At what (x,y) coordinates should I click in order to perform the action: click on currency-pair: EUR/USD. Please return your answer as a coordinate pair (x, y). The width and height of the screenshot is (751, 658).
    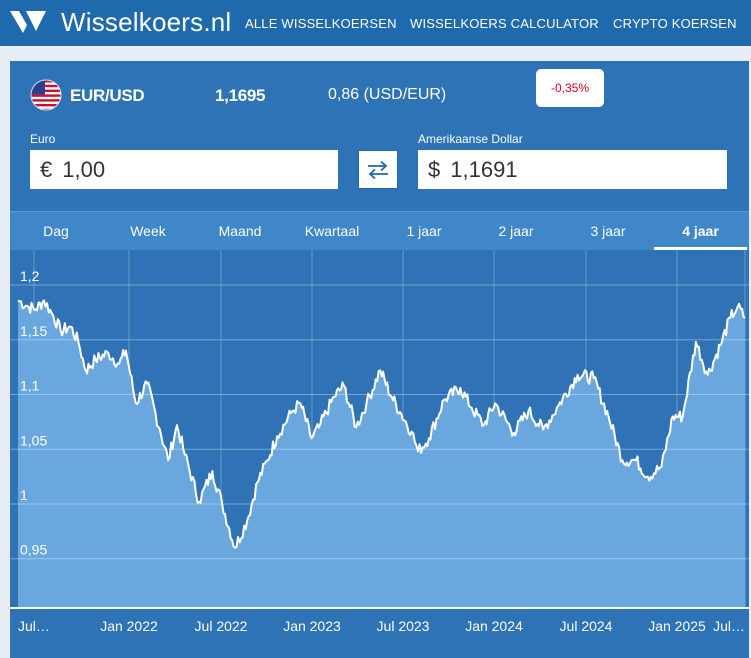
    Looking at the image, I should click on (107, 95).